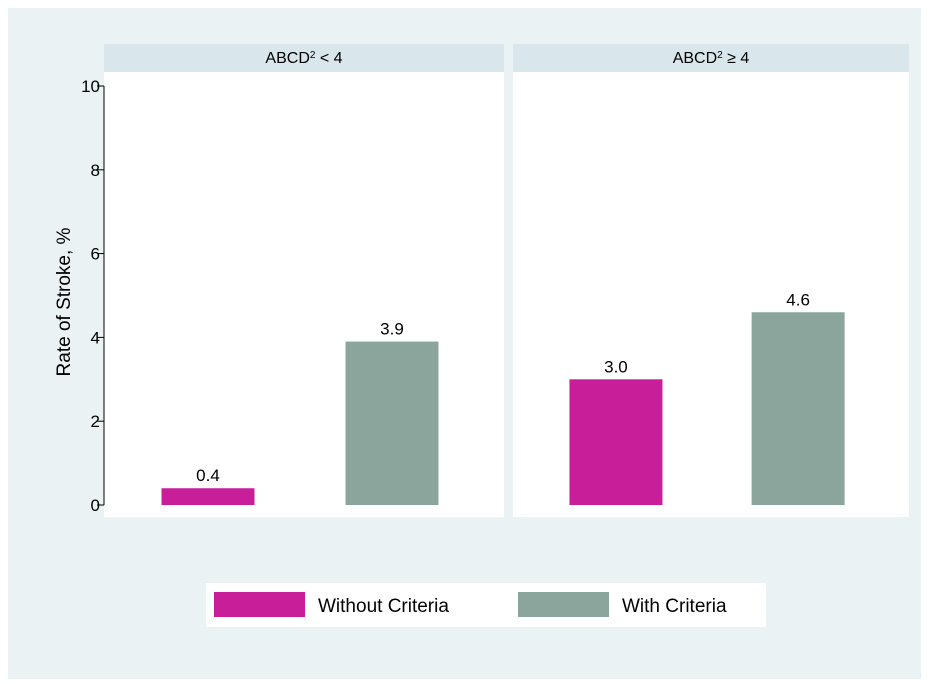 The width and height of the screenshot is (929, 684). I want to click on panel-title: ABCD2 < 4, so click(303, 59).